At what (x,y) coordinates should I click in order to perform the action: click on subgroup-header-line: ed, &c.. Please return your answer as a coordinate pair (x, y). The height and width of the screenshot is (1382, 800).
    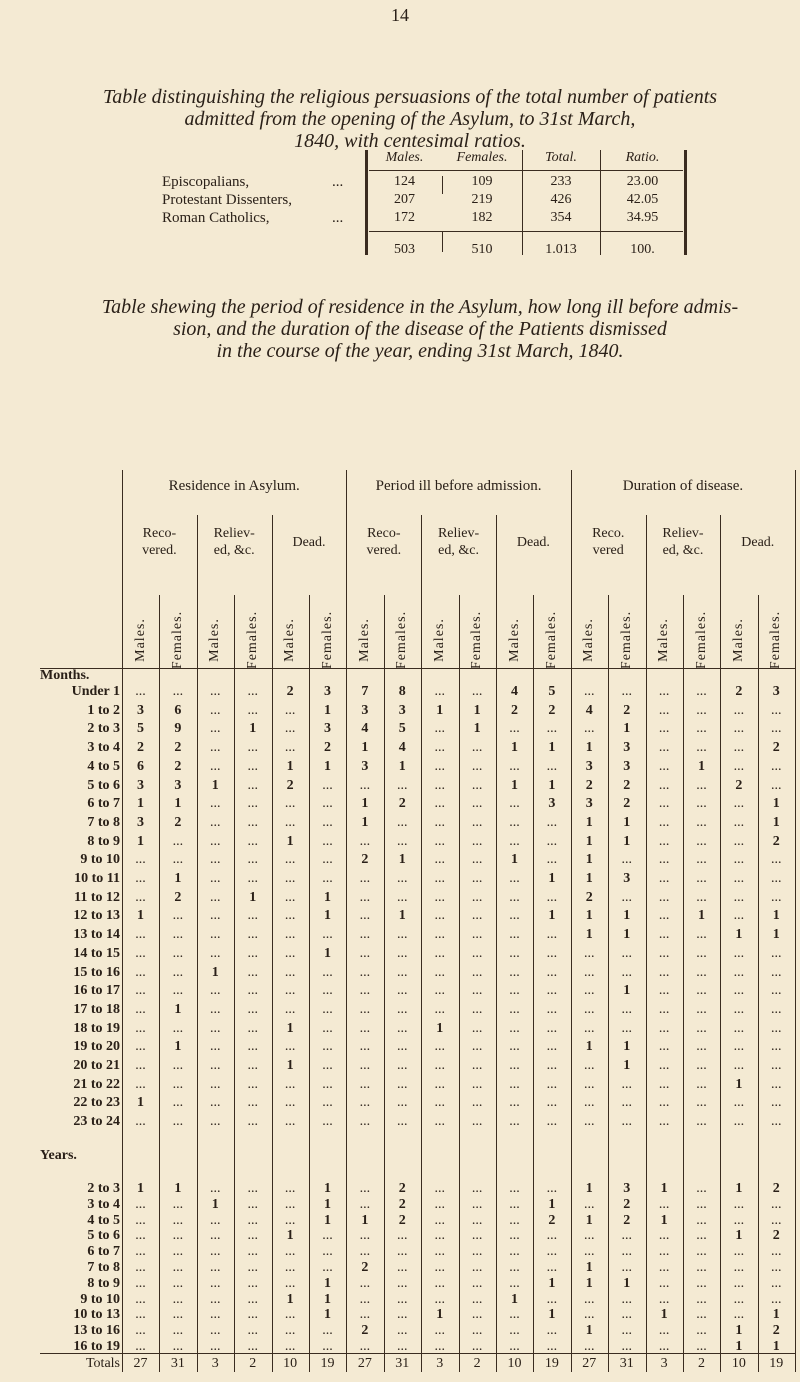
    Looking at the image, I should click on (683, 550).